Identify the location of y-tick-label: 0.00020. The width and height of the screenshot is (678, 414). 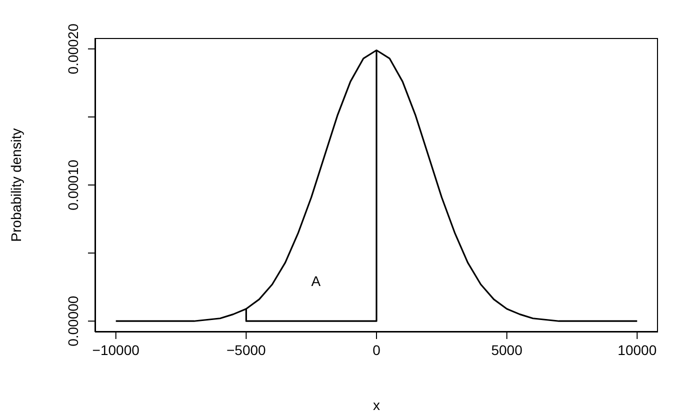
(73, 48).